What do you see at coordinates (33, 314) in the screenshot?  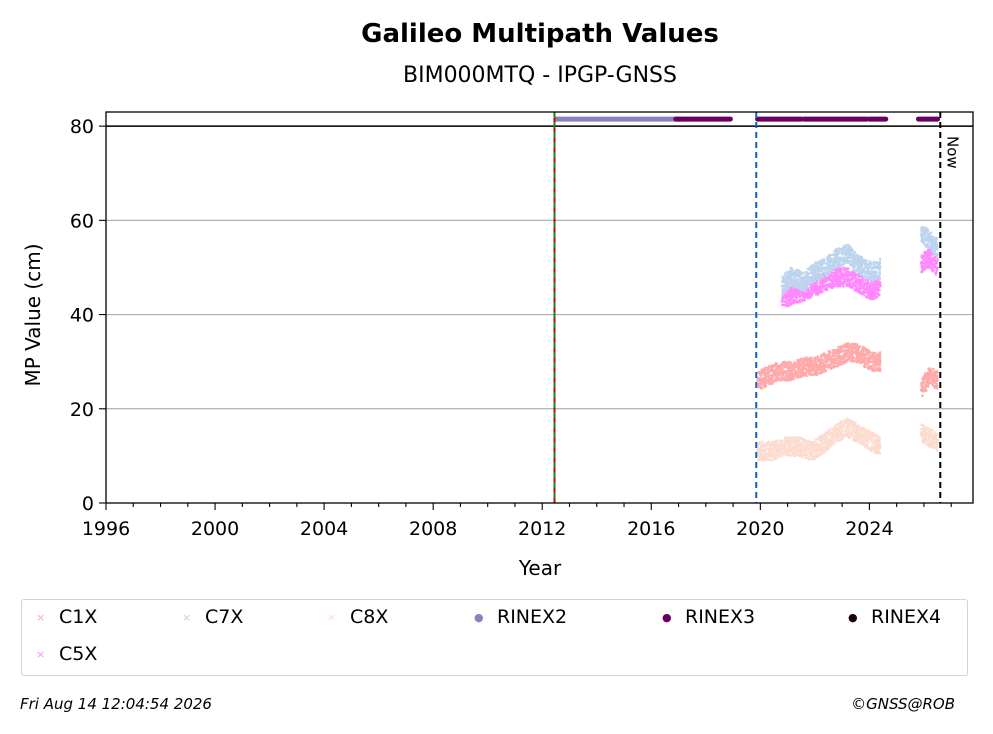 I see `y-axis-label: MP Value (cm)` at bounding box center [33, 314].